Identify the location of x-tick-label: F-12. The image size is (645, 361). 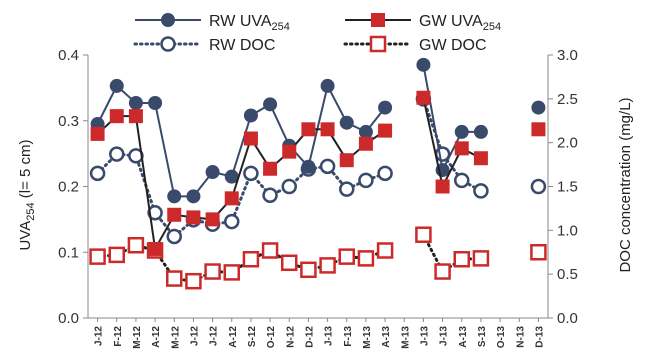
(118, 336).